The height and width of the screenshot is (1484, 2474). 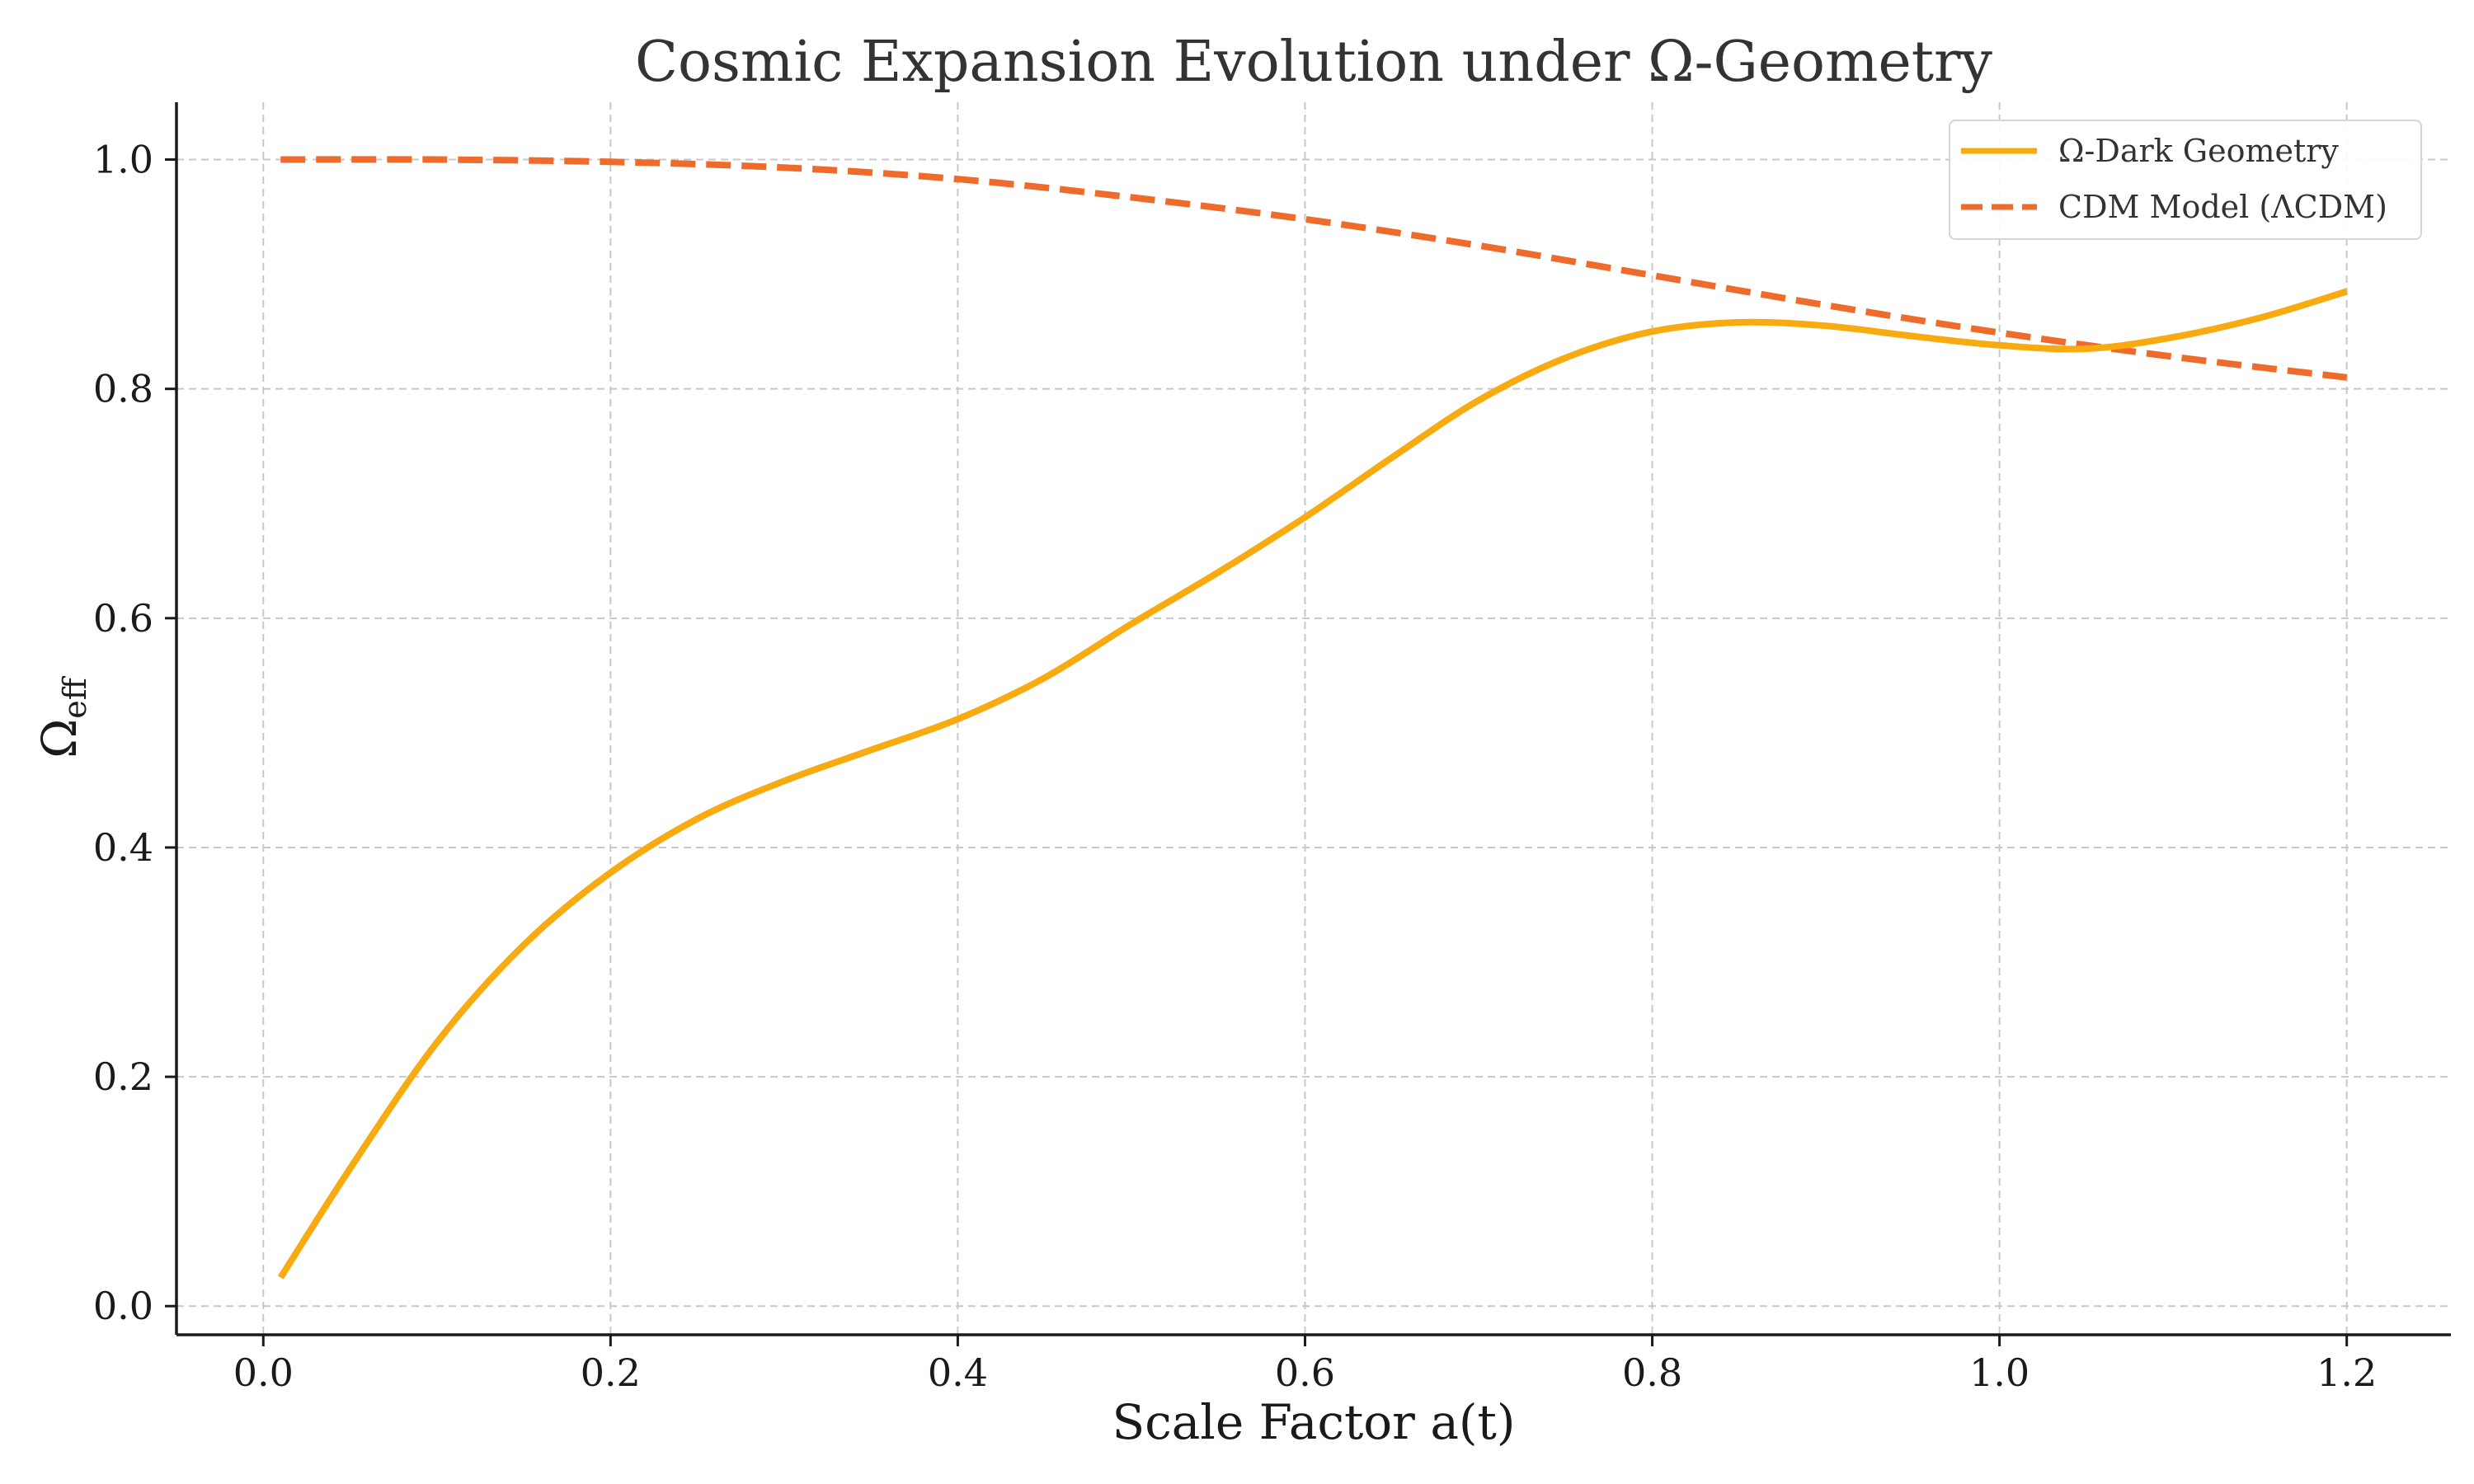 I want to click on legend: Ω-Dark Geometry CDM Model (ΛCDM), so click(x=2185, y=180).